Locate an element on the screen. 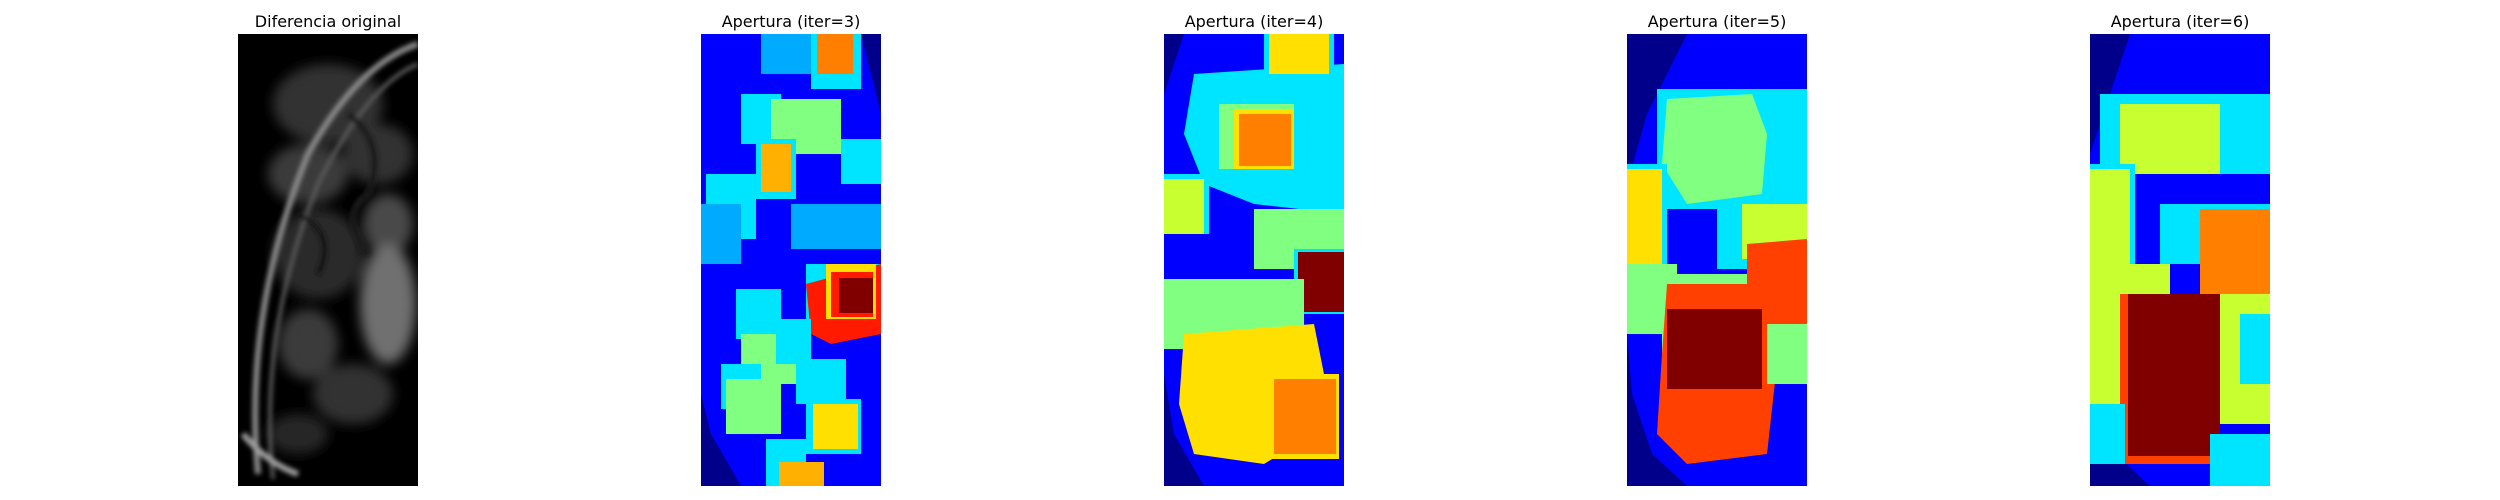 This screenshot has width=2500, height=500. opening-map-iter-5-svg is located at coordinates (1717, 260).